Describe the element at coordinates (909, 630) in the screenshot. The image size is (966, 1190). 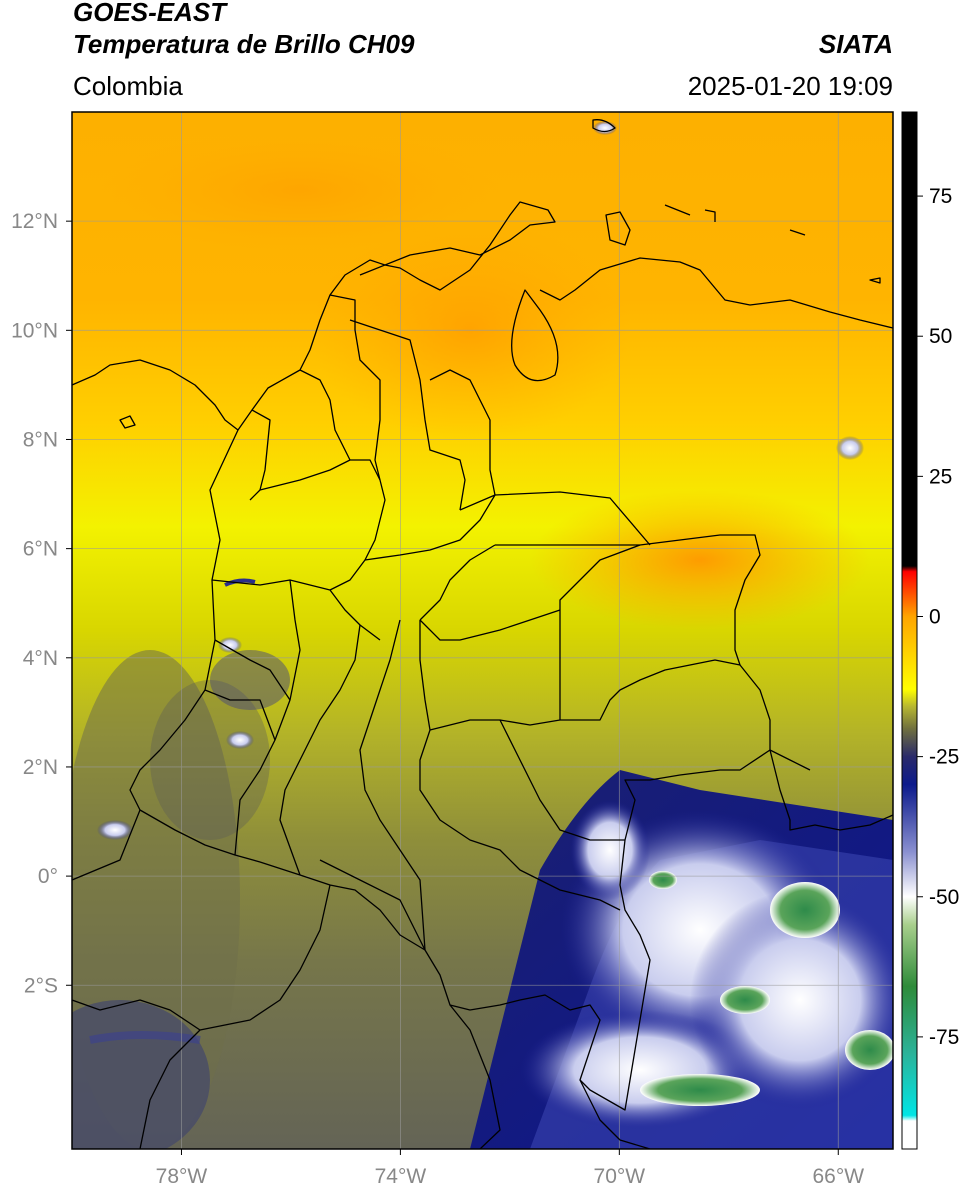
I see `colorbar-scale` at that location.